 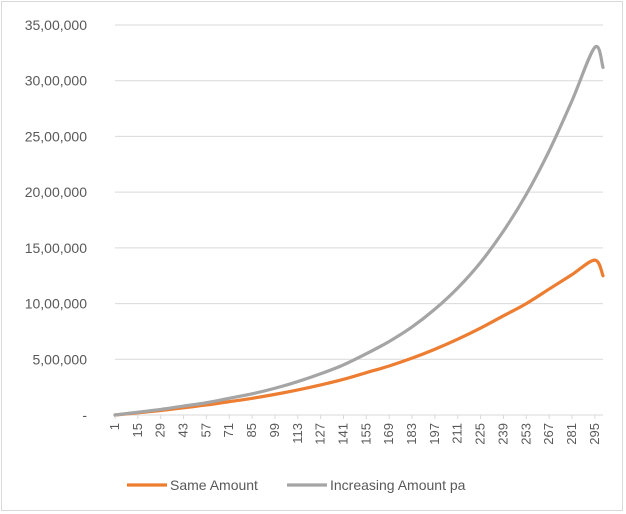 What do you see at coordinates (274, 430) in the screenshot?
I see `x-tick-label: 99` at bounding box center [274, 430].